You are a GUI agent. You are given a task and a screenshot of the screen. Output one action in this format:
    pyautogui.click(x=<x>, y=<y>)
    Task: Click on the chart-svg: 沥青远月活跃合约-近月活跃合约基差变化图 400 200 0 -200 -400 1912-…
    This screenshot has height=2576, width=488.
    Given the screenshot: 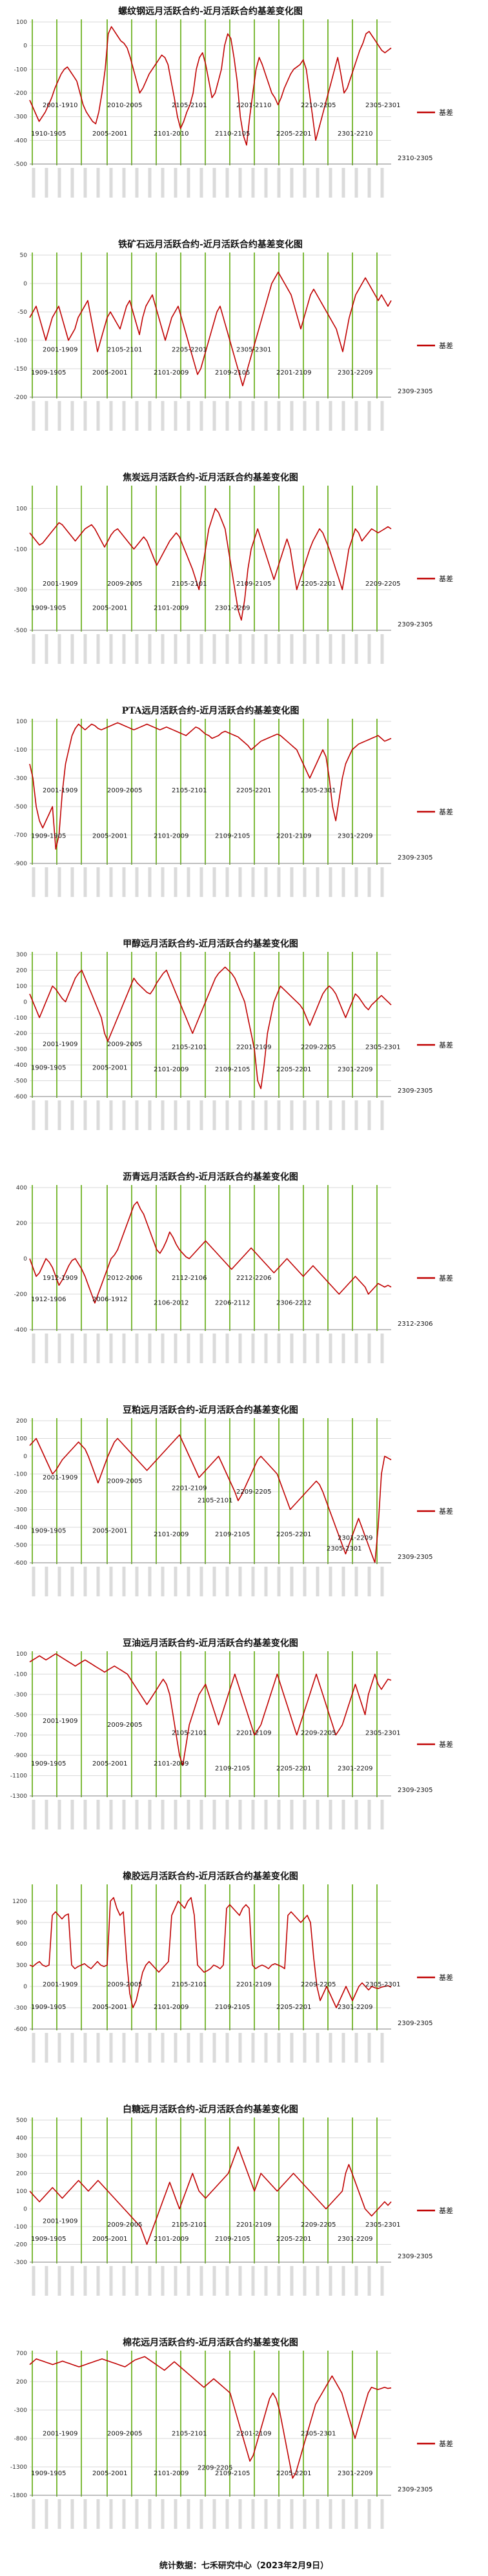 What is the action you would take?
    pyautogui.click(x=233, y=1267)
    